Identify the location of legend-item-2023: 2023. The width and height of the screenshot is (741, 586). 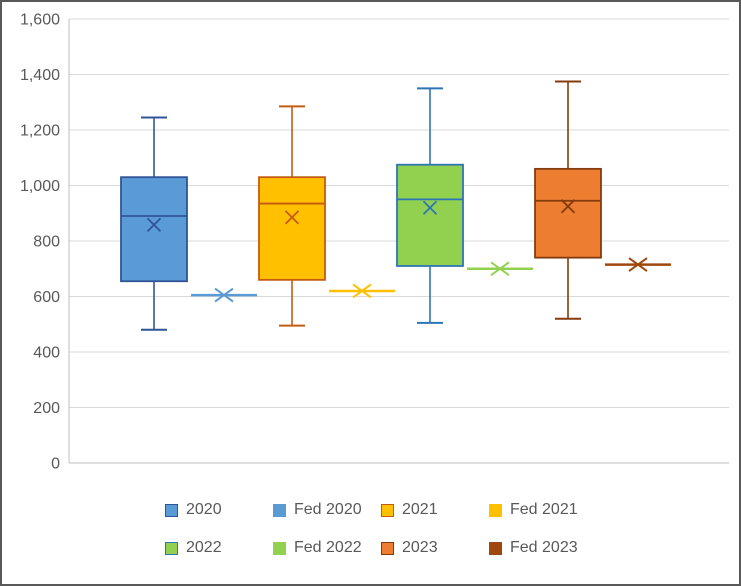
(435, 548).